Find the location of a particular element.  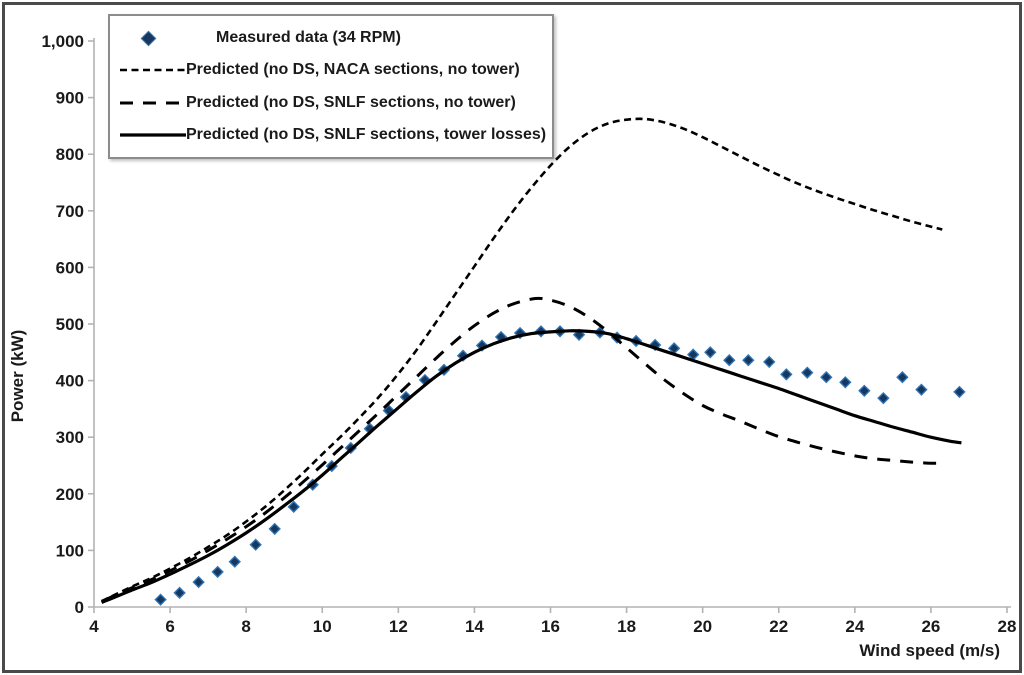

fine-dash-line-icon is located at coordinates (148, 70).